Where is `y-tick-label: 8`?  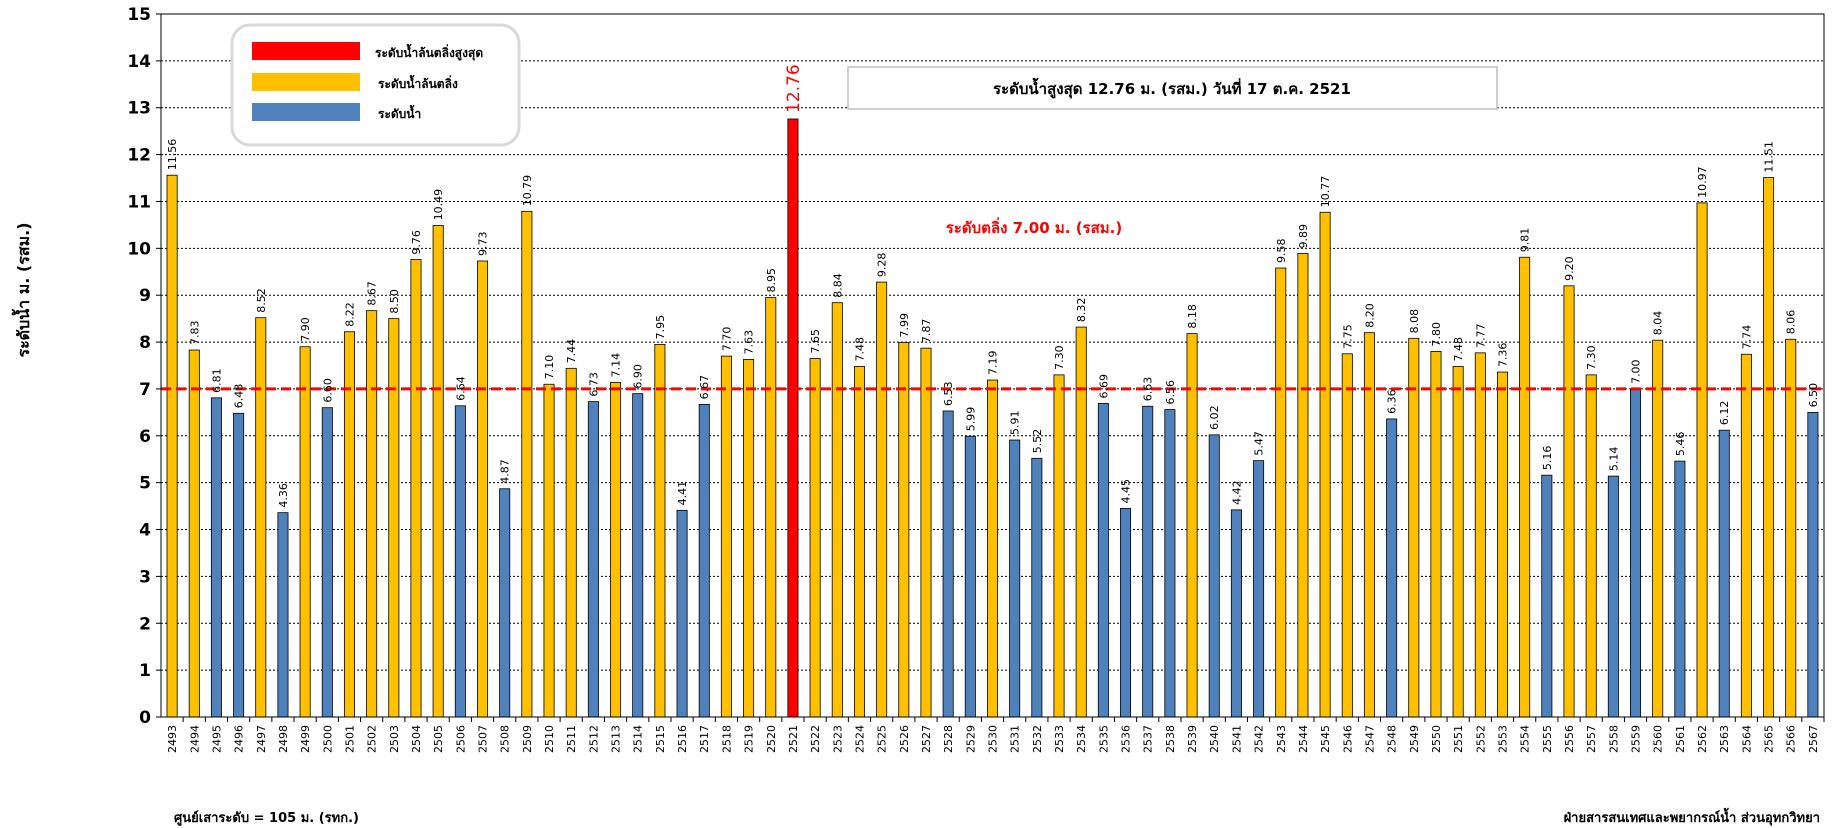
y-tick-label: 8 is located at coordinates (145, 343).